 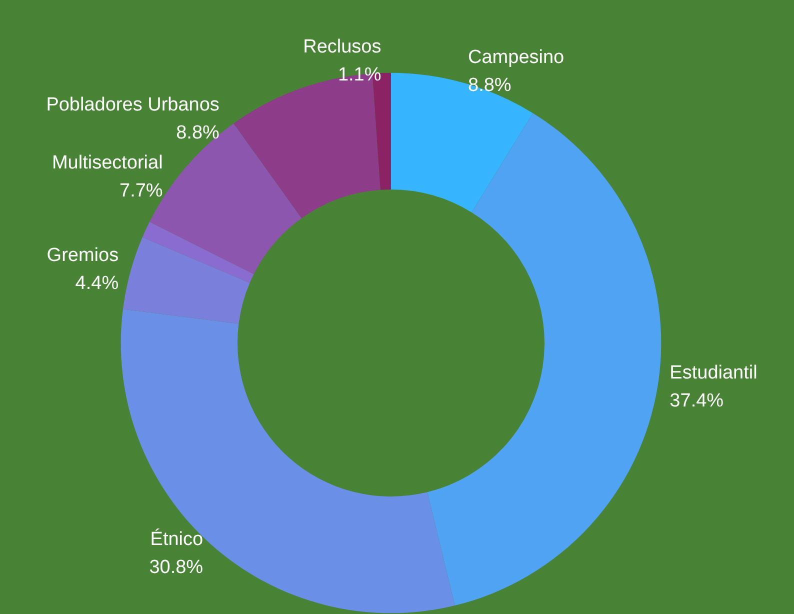 What do you see at coordinates (360, 75) in the screenshot?
I see `data-label: 1.1%` at bounding box center [360, 75].